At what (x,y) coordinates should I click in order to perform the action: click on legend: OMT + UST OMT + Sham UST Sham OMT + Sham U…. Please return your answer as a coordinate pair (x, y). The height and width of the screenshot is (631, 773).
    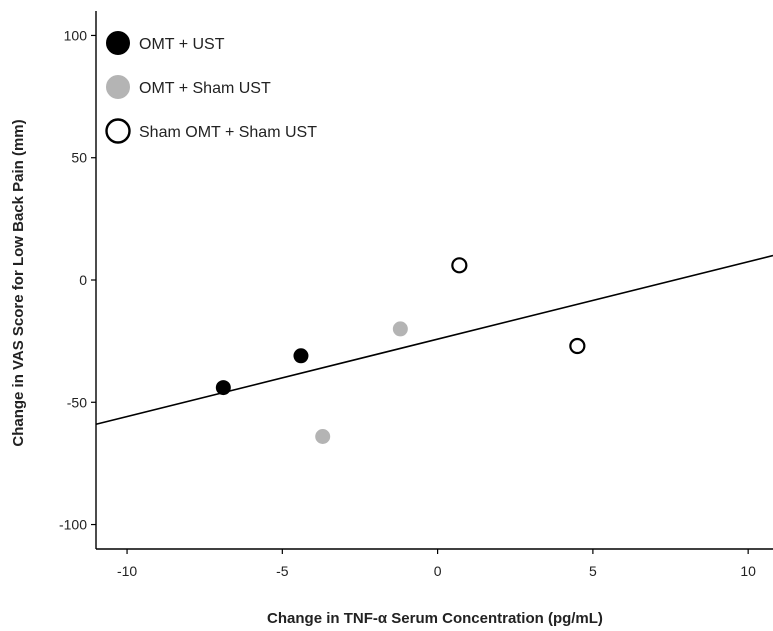
    Looking at the image, I should click on (211, 87).